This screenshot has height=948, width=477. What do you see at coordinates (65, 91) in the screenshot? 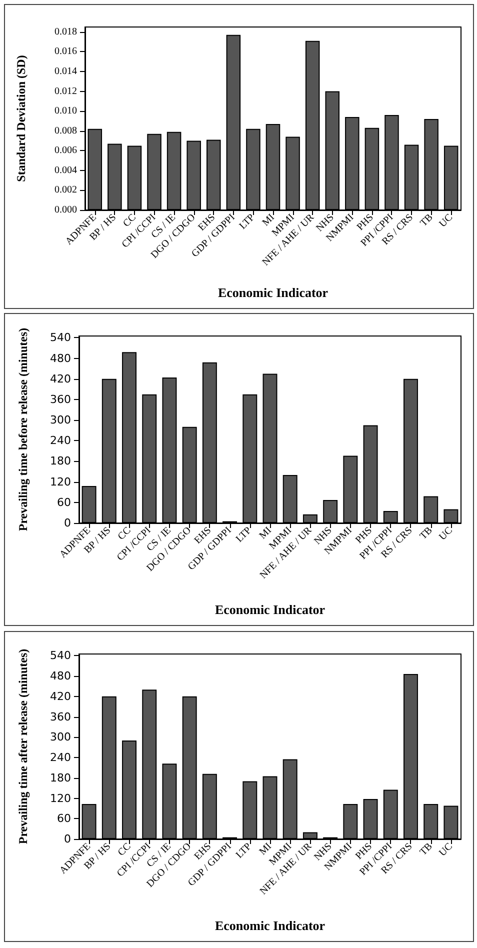
I see `y-tick-label: 0.012` at bounding box center [65, 91].